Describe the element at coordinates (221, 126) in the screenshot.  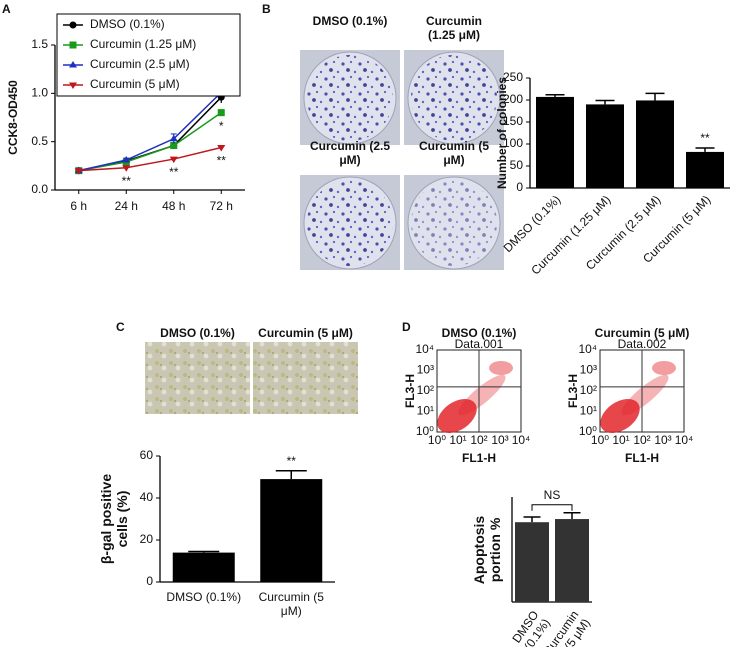
I see `annotation: *` at that location.